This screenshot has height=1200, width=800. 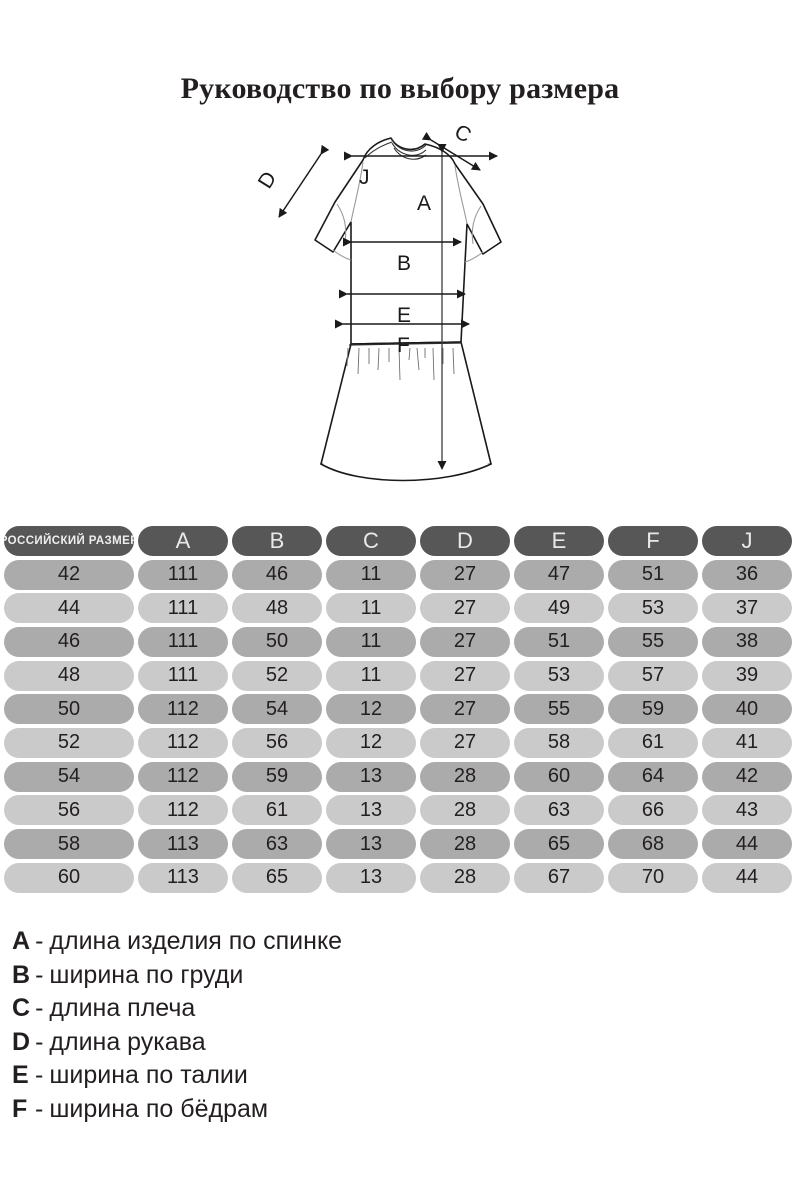 What do you see at coordinates (277, 675) in the screenshot?
I see `cell-b: 52` at bounding box center [277, 675].